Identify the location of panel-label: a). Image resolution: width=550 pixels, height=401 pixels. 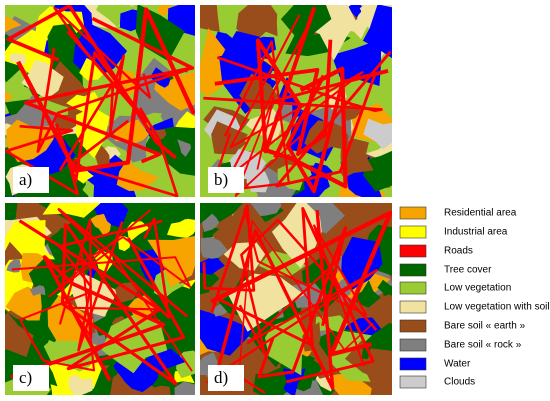
(25, 179).